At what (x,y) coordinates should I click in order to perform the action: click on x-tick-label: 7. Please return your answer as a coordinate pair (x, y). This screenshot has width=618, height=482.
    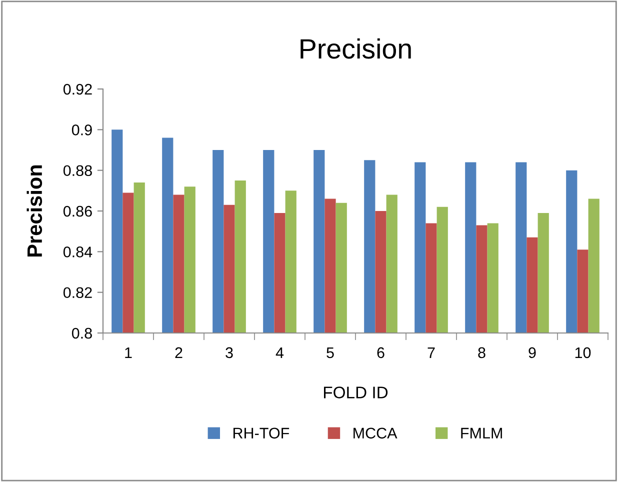
    Looking at the image, I should click on (431, 352).